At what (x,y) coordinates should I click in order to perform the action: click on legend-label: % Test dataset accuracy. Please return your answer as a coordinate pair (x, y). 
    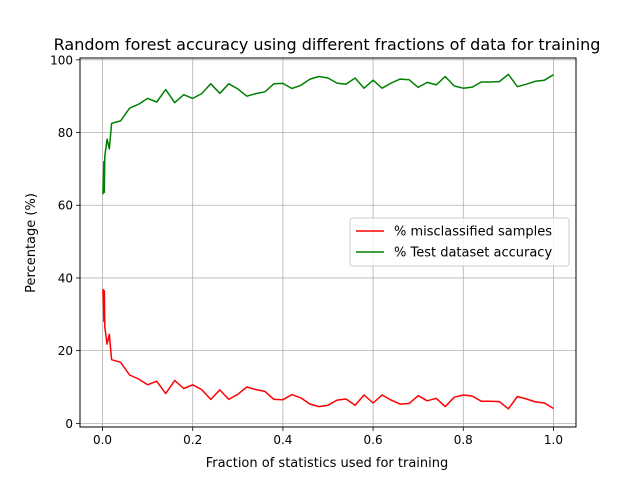
    Looking at the image, I should click on (473, 253).